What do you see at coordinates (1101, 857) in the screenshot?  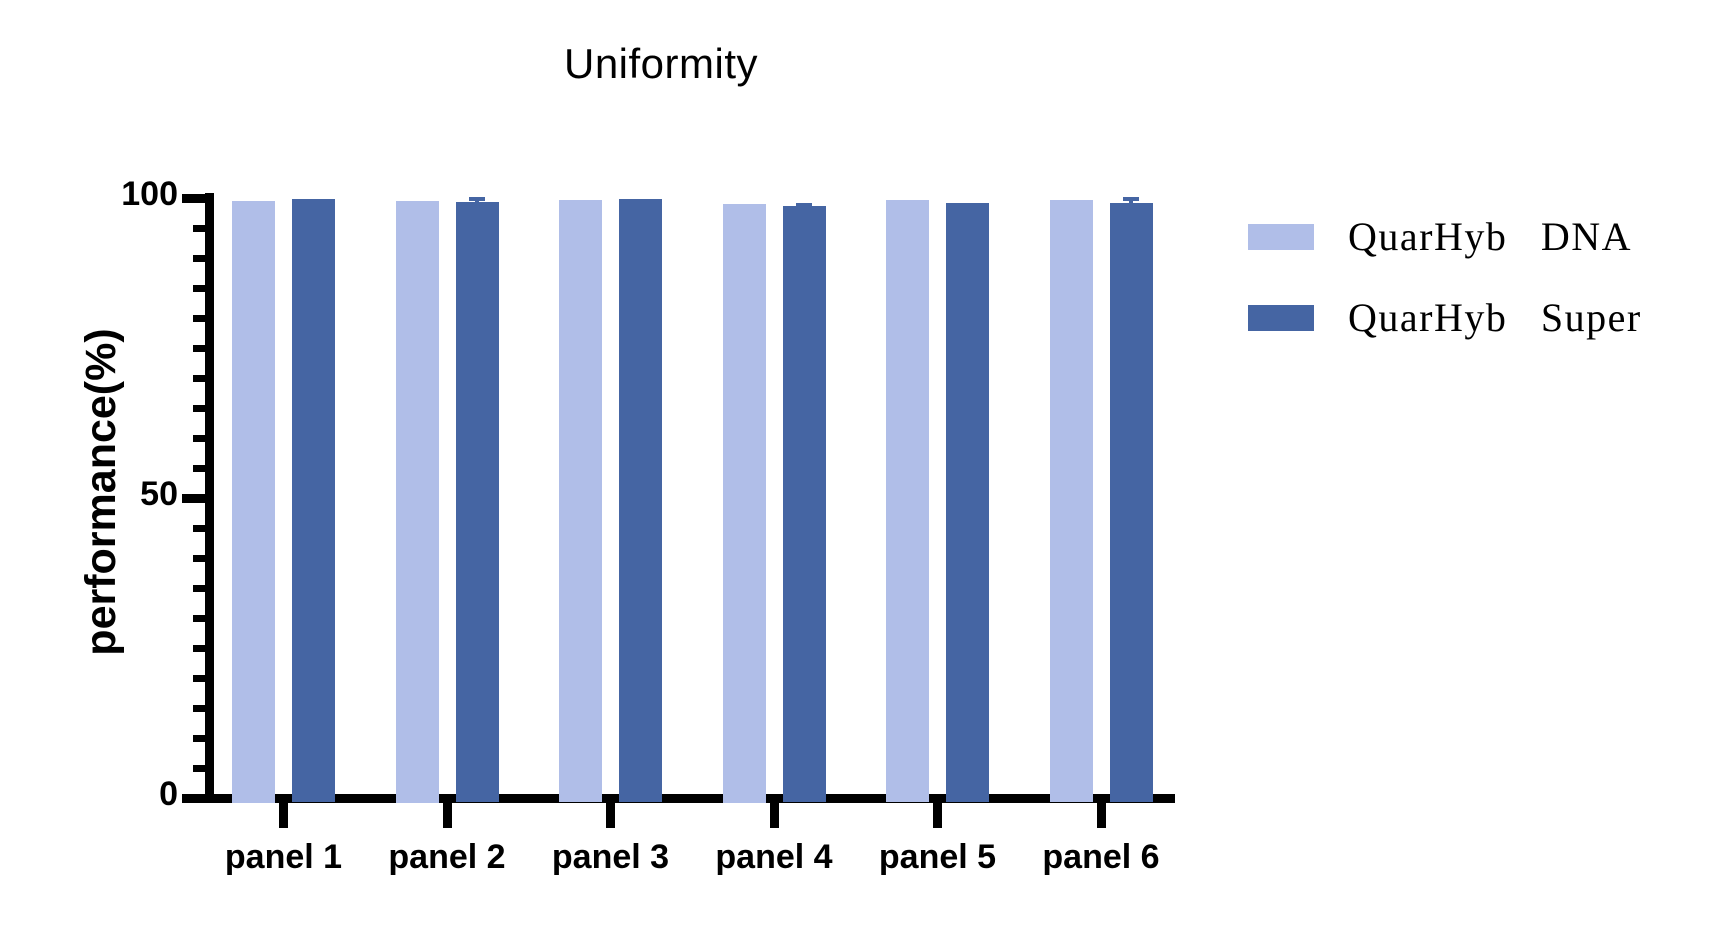 I see `x-tick-label-6: panel 6` at bounding box center [1101, 857].